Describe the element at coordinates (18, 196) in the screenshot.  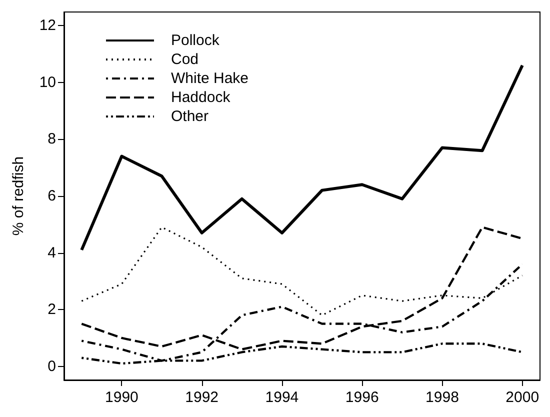
I see `y-axis-title: % of redfish` at that location.